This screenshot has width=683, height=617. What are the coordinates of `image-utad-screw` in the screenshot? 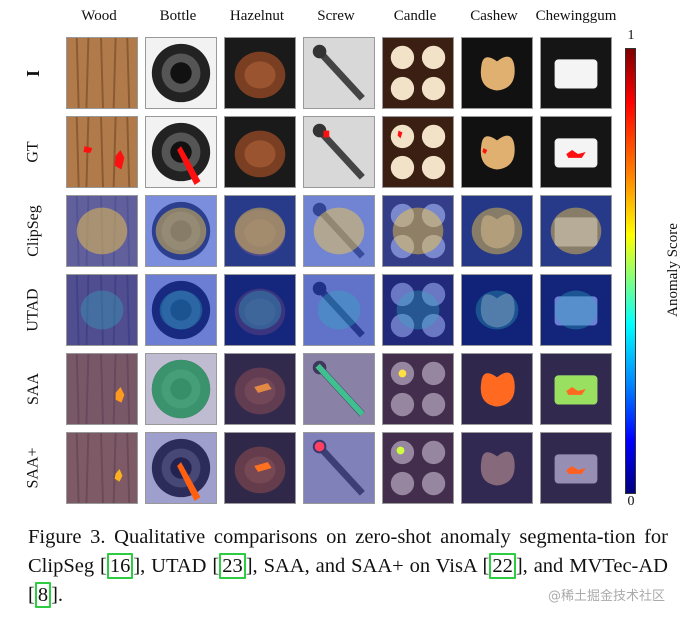 It's located at (339, 310).